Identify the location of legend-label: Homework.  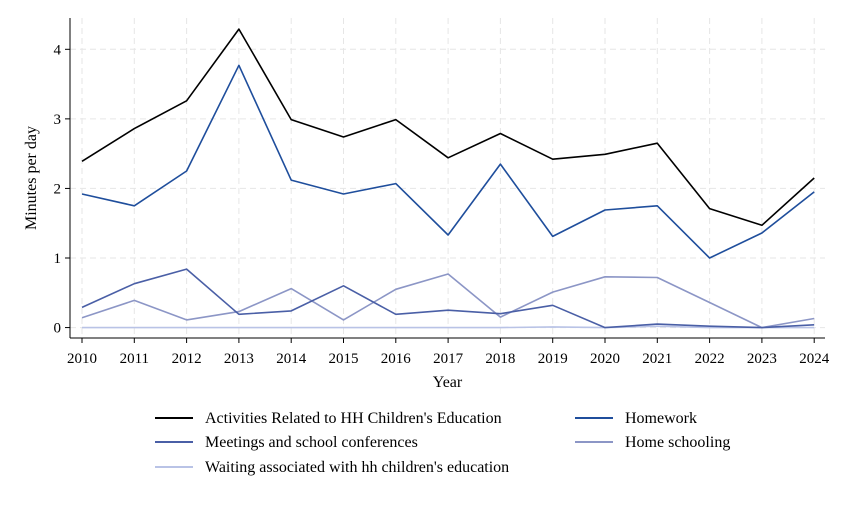
(661, 418).